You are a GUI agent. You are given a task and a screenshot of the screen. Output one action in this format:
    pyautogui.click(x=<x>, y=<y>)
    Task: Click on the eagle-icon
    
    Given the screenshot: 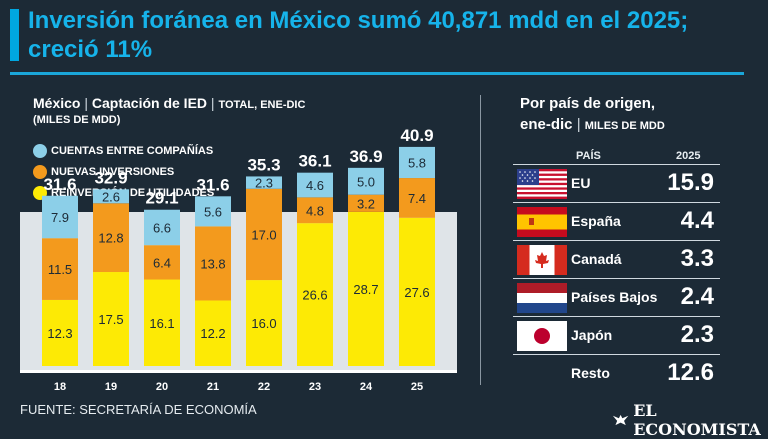 What is the action you would take?
    pyautogui.click(x=620, y=420)
    